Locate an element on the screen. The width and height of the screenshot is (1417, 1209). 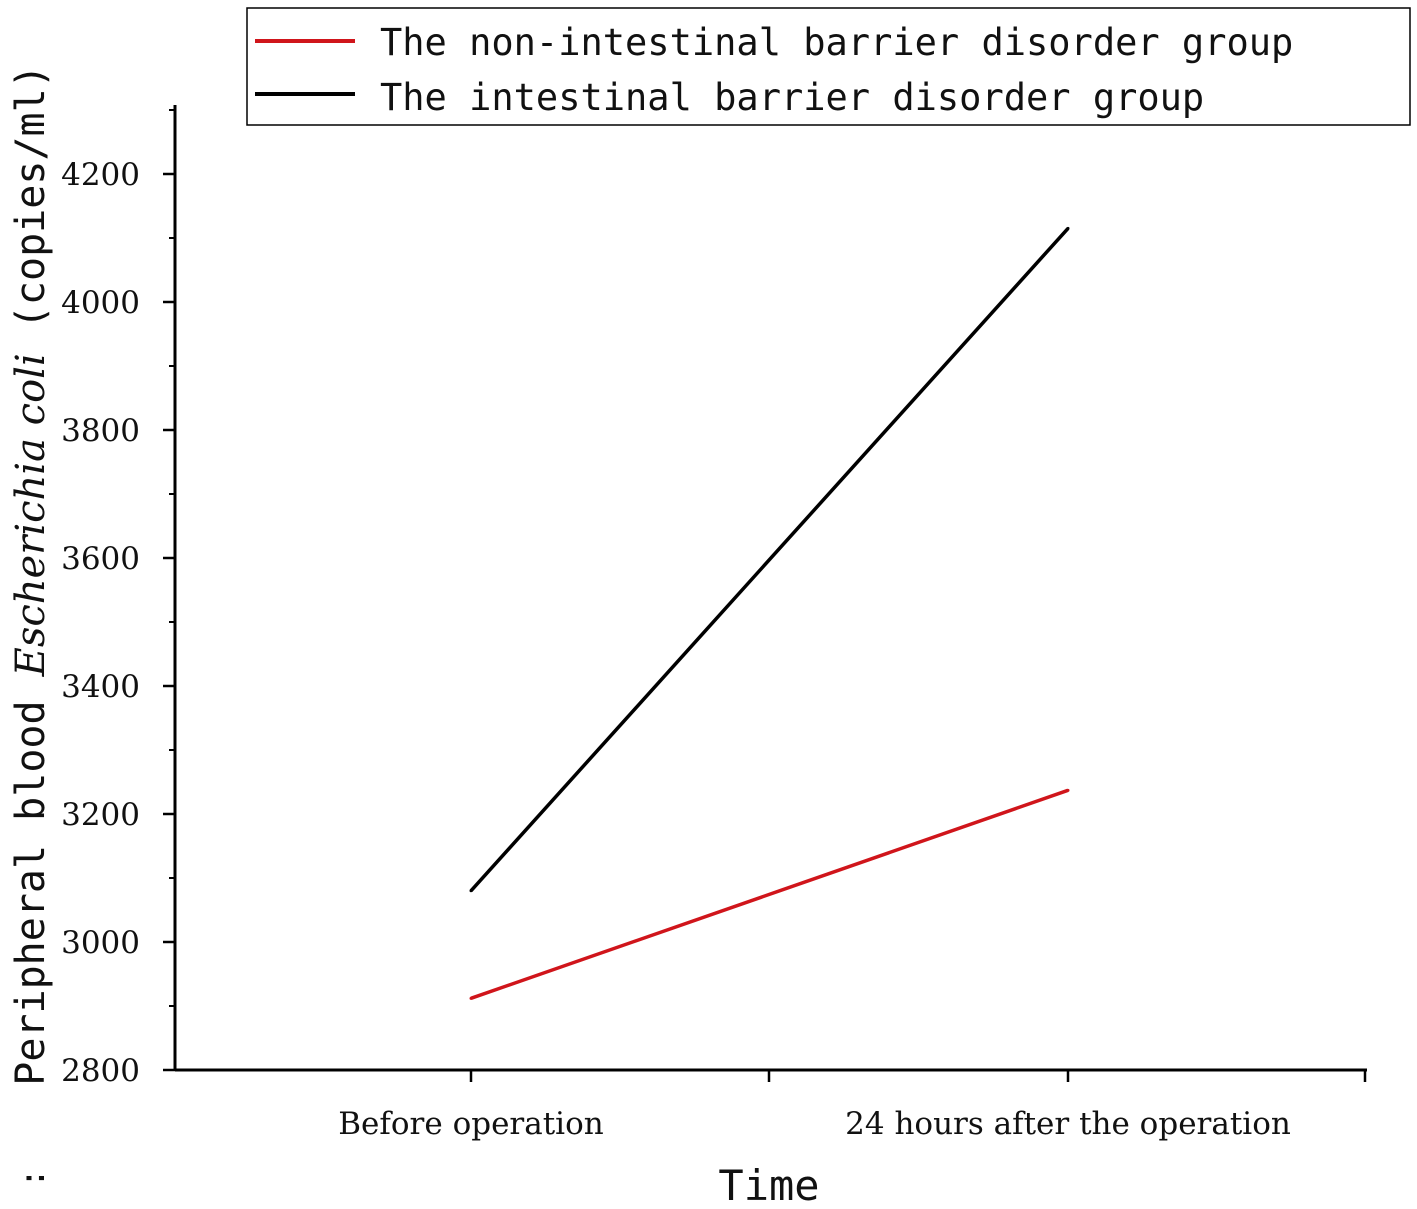
y-axis-ticks: 2800 3000 3200 3400 3600 3800 4000 4200 is located at coordinates (118, 599).